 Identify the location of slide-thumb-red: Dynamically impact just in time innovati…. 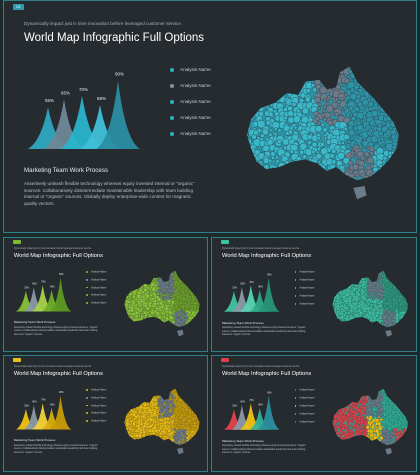
(314, 413).